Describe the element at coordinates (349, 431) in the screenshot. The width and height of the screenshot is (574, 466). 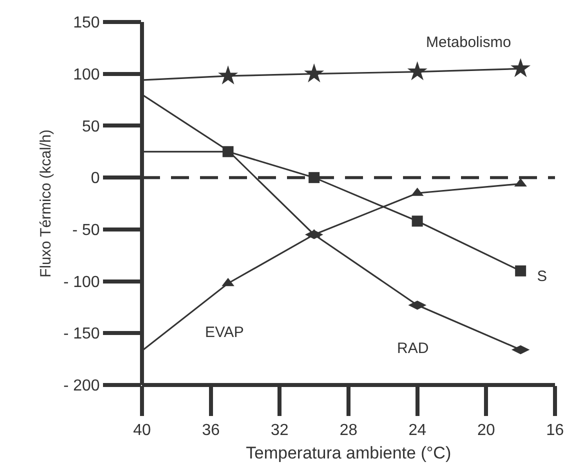
I see `x-tick-label: 28` at that location.